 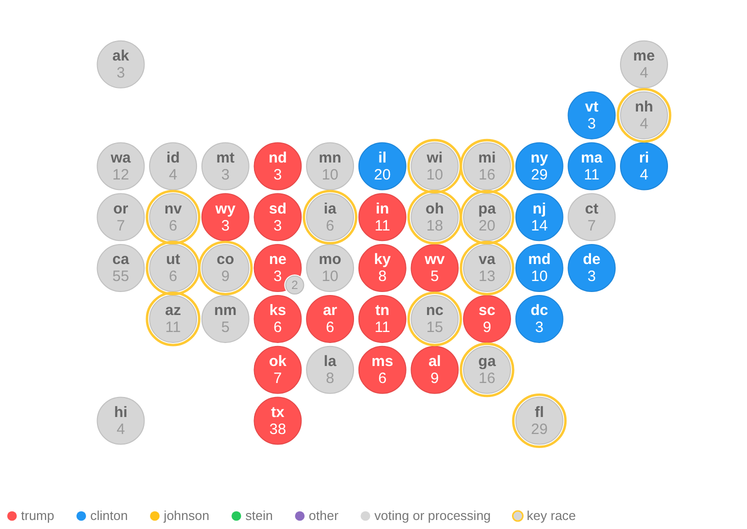 What do you see at coordinates (487, 157) in the screenshot?
I see `category-label: mi` at bounding box center [487, 157].